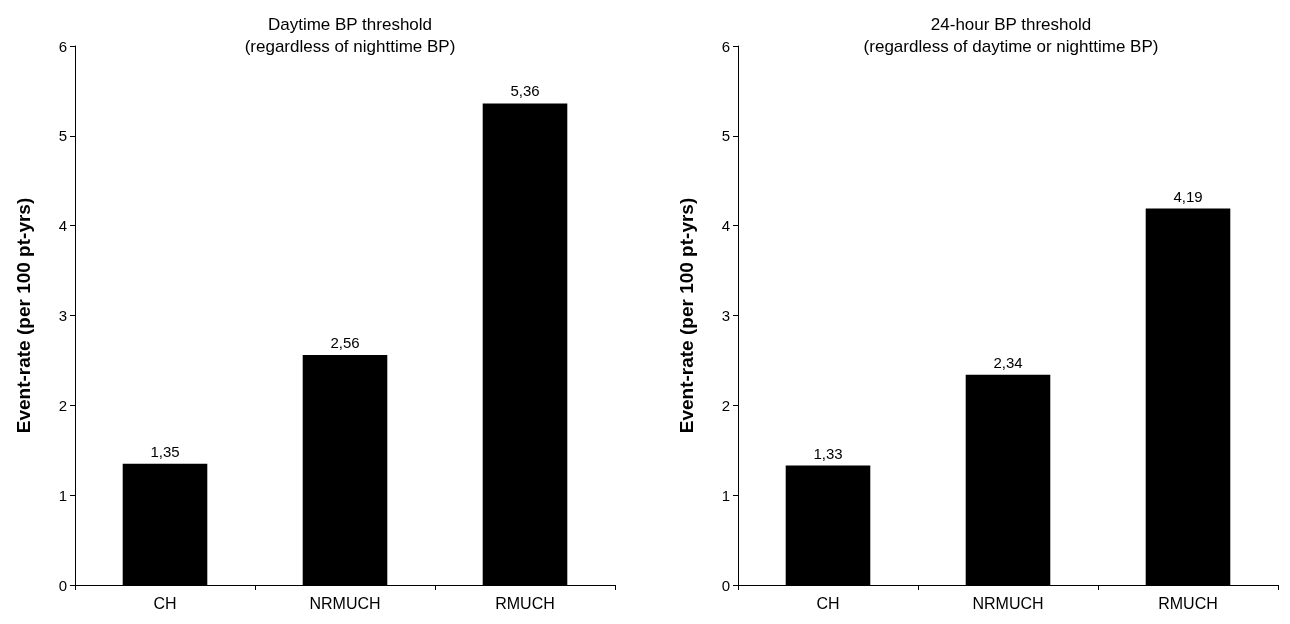 The width and height of the screenshot is (1290, 624). I want to click on data-label: 4,19, so click(1188, 196).